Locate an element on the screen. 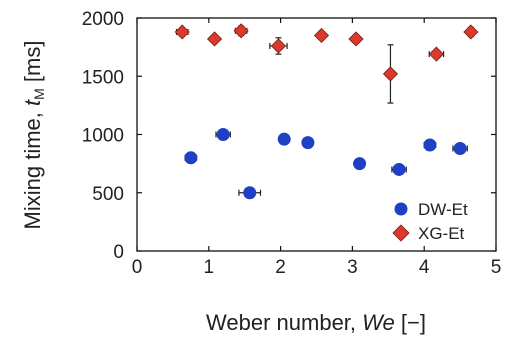 This screenshot has height=342, width=512. y-tick-label: 2000 is located at coordinates (103, 19).